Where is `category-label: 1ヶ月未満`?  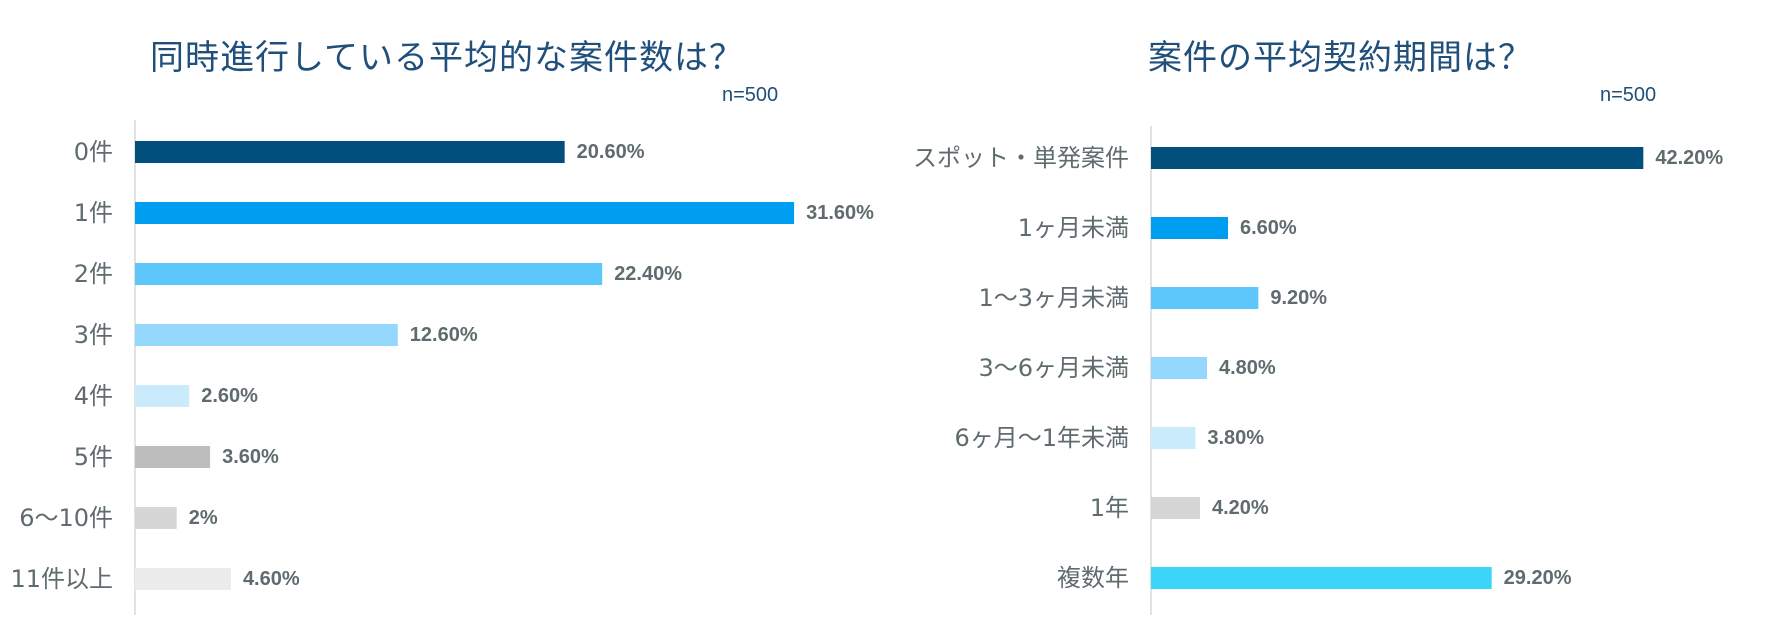 category-label: 1ヶ月未満 is located at coordinates (1073, 228).